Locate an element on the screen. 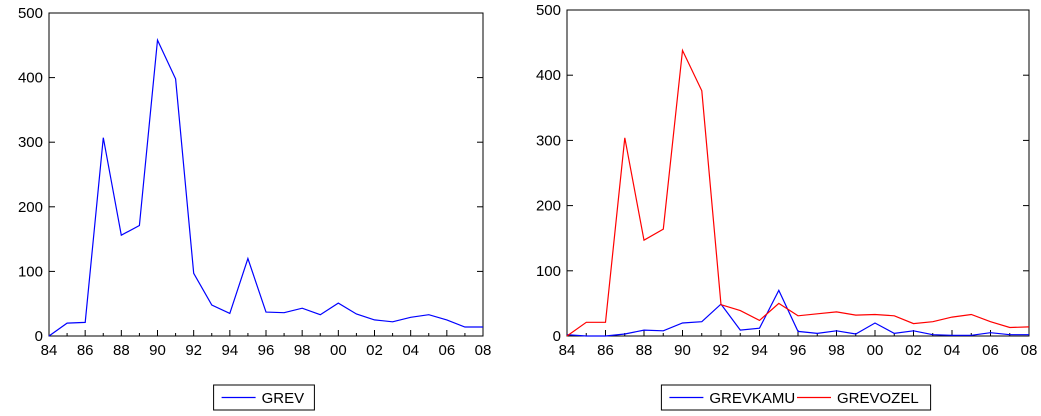  legend-box is located at coordinates (796, 397).